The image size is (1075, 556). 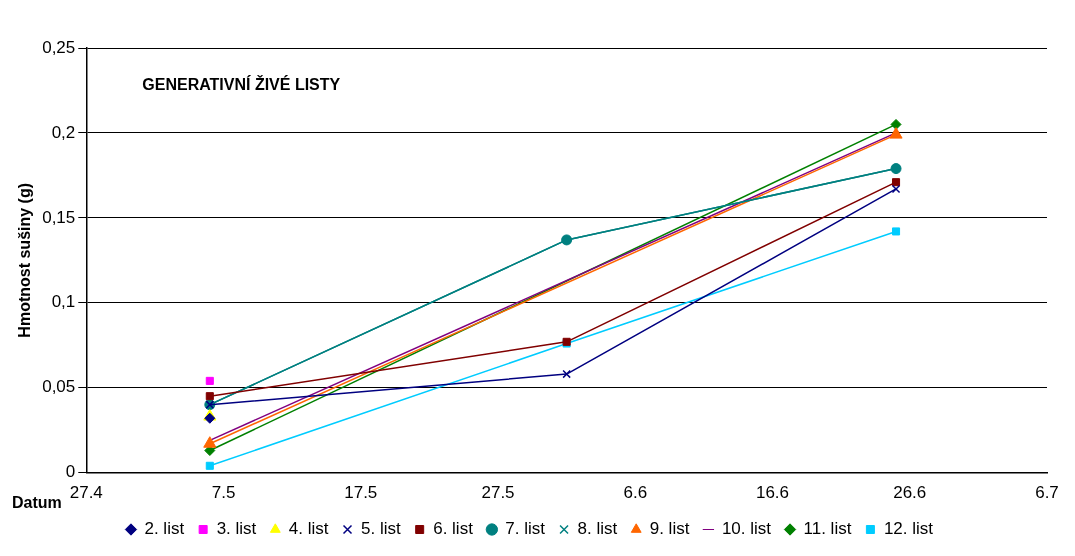 I want to click on x-axis-title: Datum, so click(x=37, y=503).